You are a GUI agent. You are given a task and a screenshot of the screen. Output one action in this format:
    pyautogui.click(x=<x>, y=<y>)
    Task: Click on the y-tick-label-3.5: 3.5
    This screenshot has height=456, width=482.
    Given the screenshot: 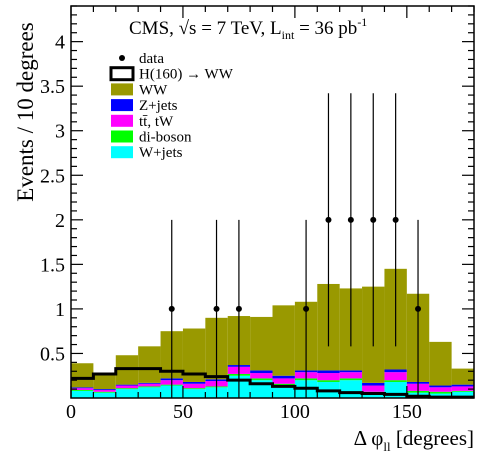 What is the action you would take?
    pyautogui.click(x=52, y=87)
    